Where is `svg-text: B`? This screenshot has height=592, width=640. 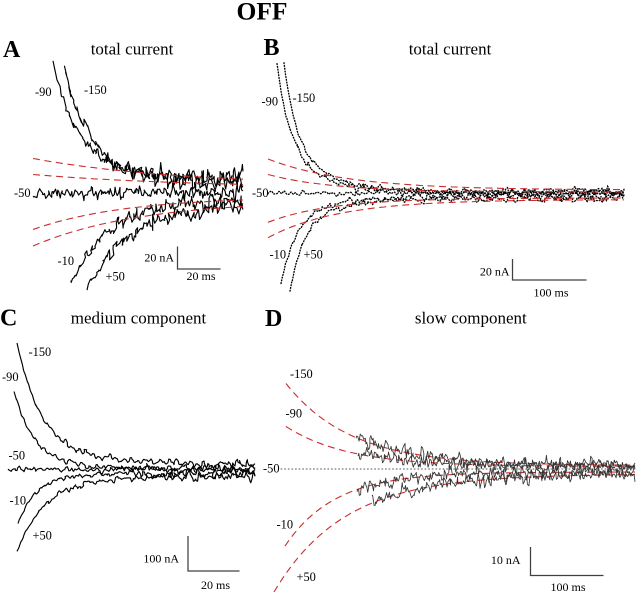
svg-text: B is located at coordinates (272, 48).